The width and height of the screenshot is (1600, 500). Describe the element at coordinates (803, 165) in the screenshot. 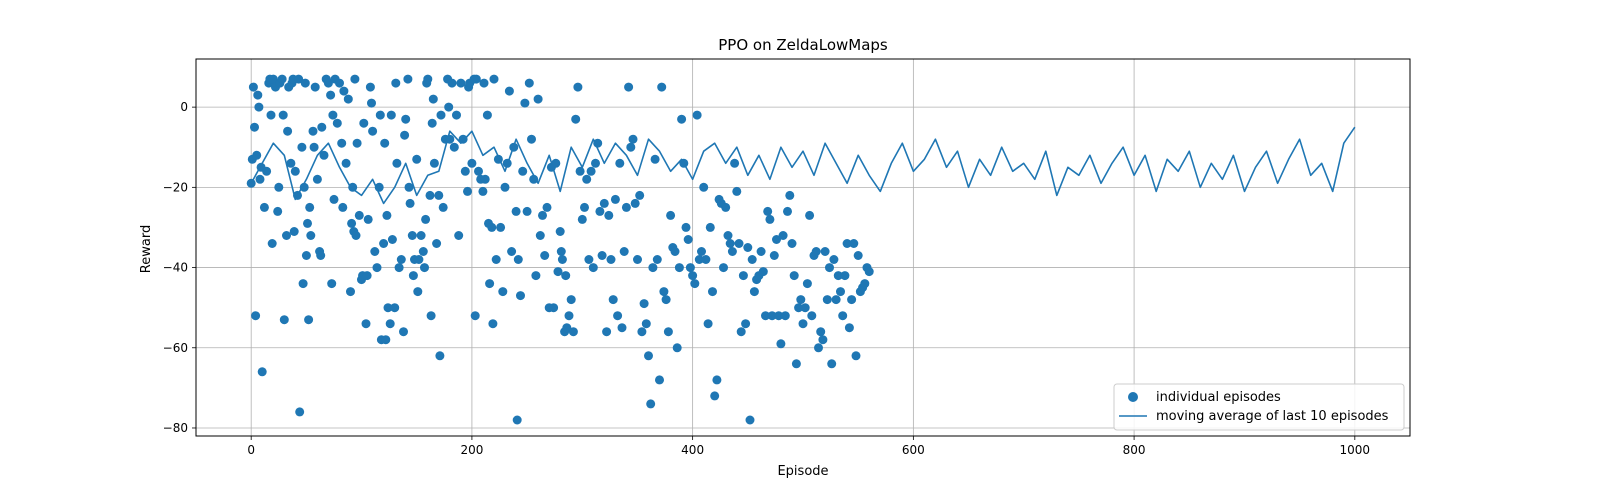

I see `moving-average-series` at that location.